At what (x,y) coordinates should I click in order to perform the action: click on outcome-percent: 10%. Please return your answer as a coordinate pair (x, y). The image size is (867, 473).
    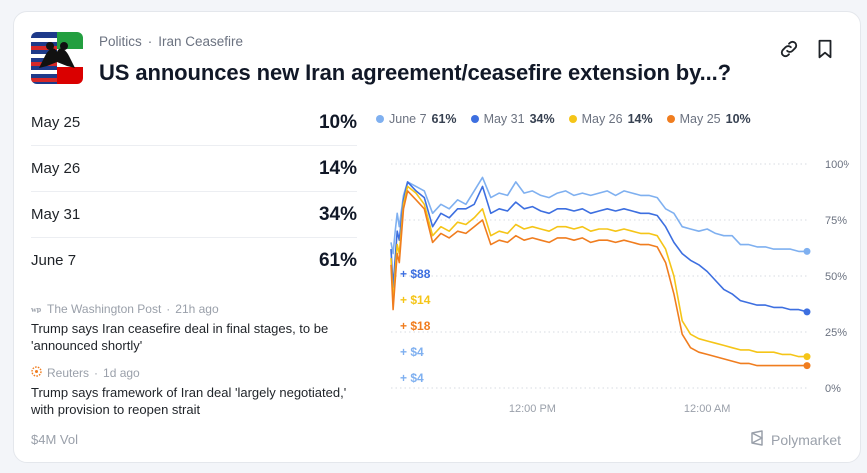
    Looking at the image, I should click on (337, 122).